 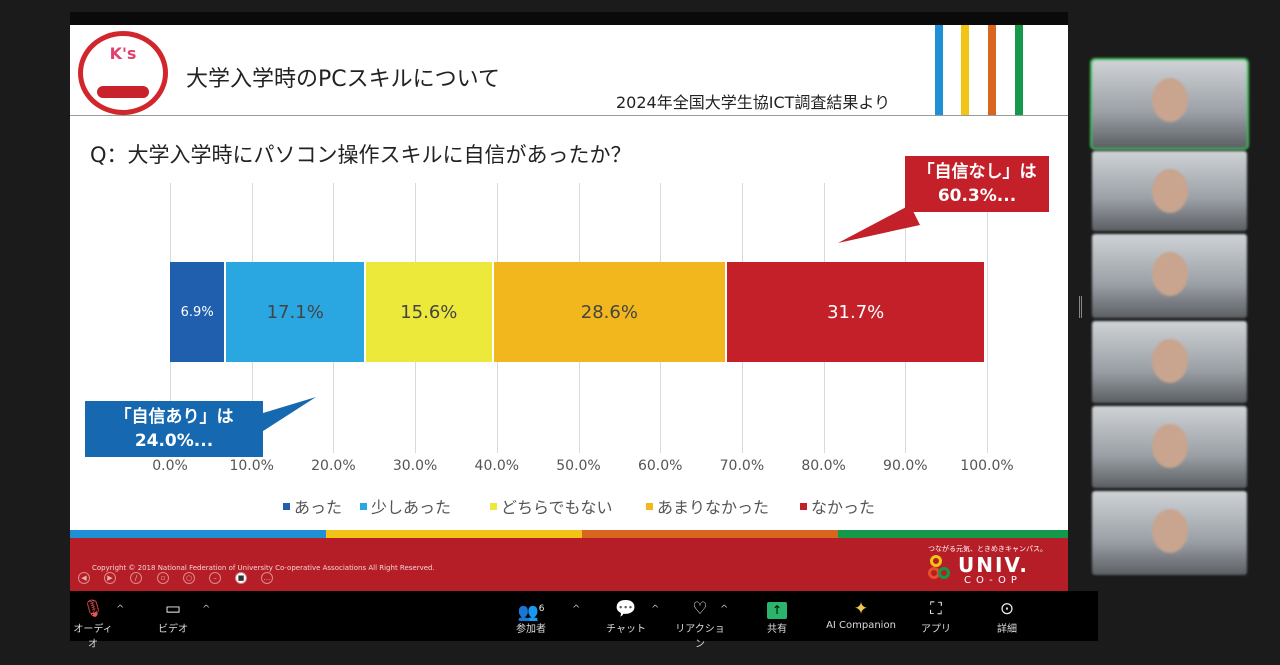 I want to click on legend-label: あった, so click(x=318, y=507).